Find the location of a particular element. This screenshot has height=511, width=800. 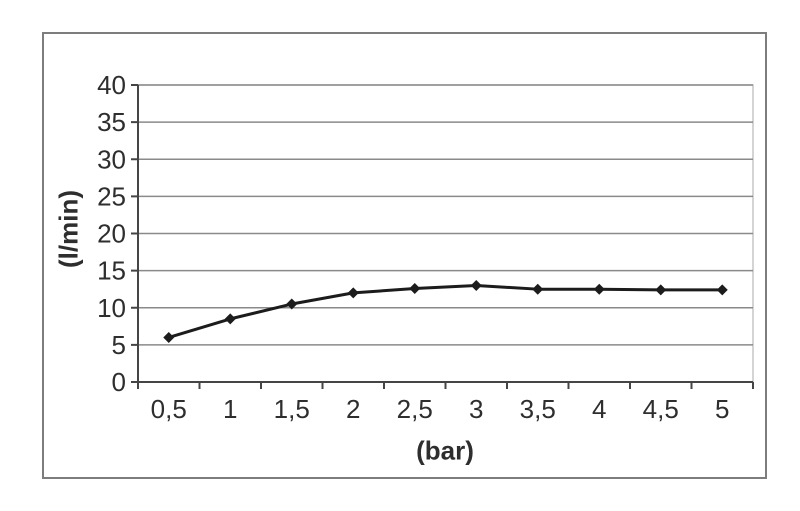

y-tick-label: 35 is located at coordinates (111, 122).